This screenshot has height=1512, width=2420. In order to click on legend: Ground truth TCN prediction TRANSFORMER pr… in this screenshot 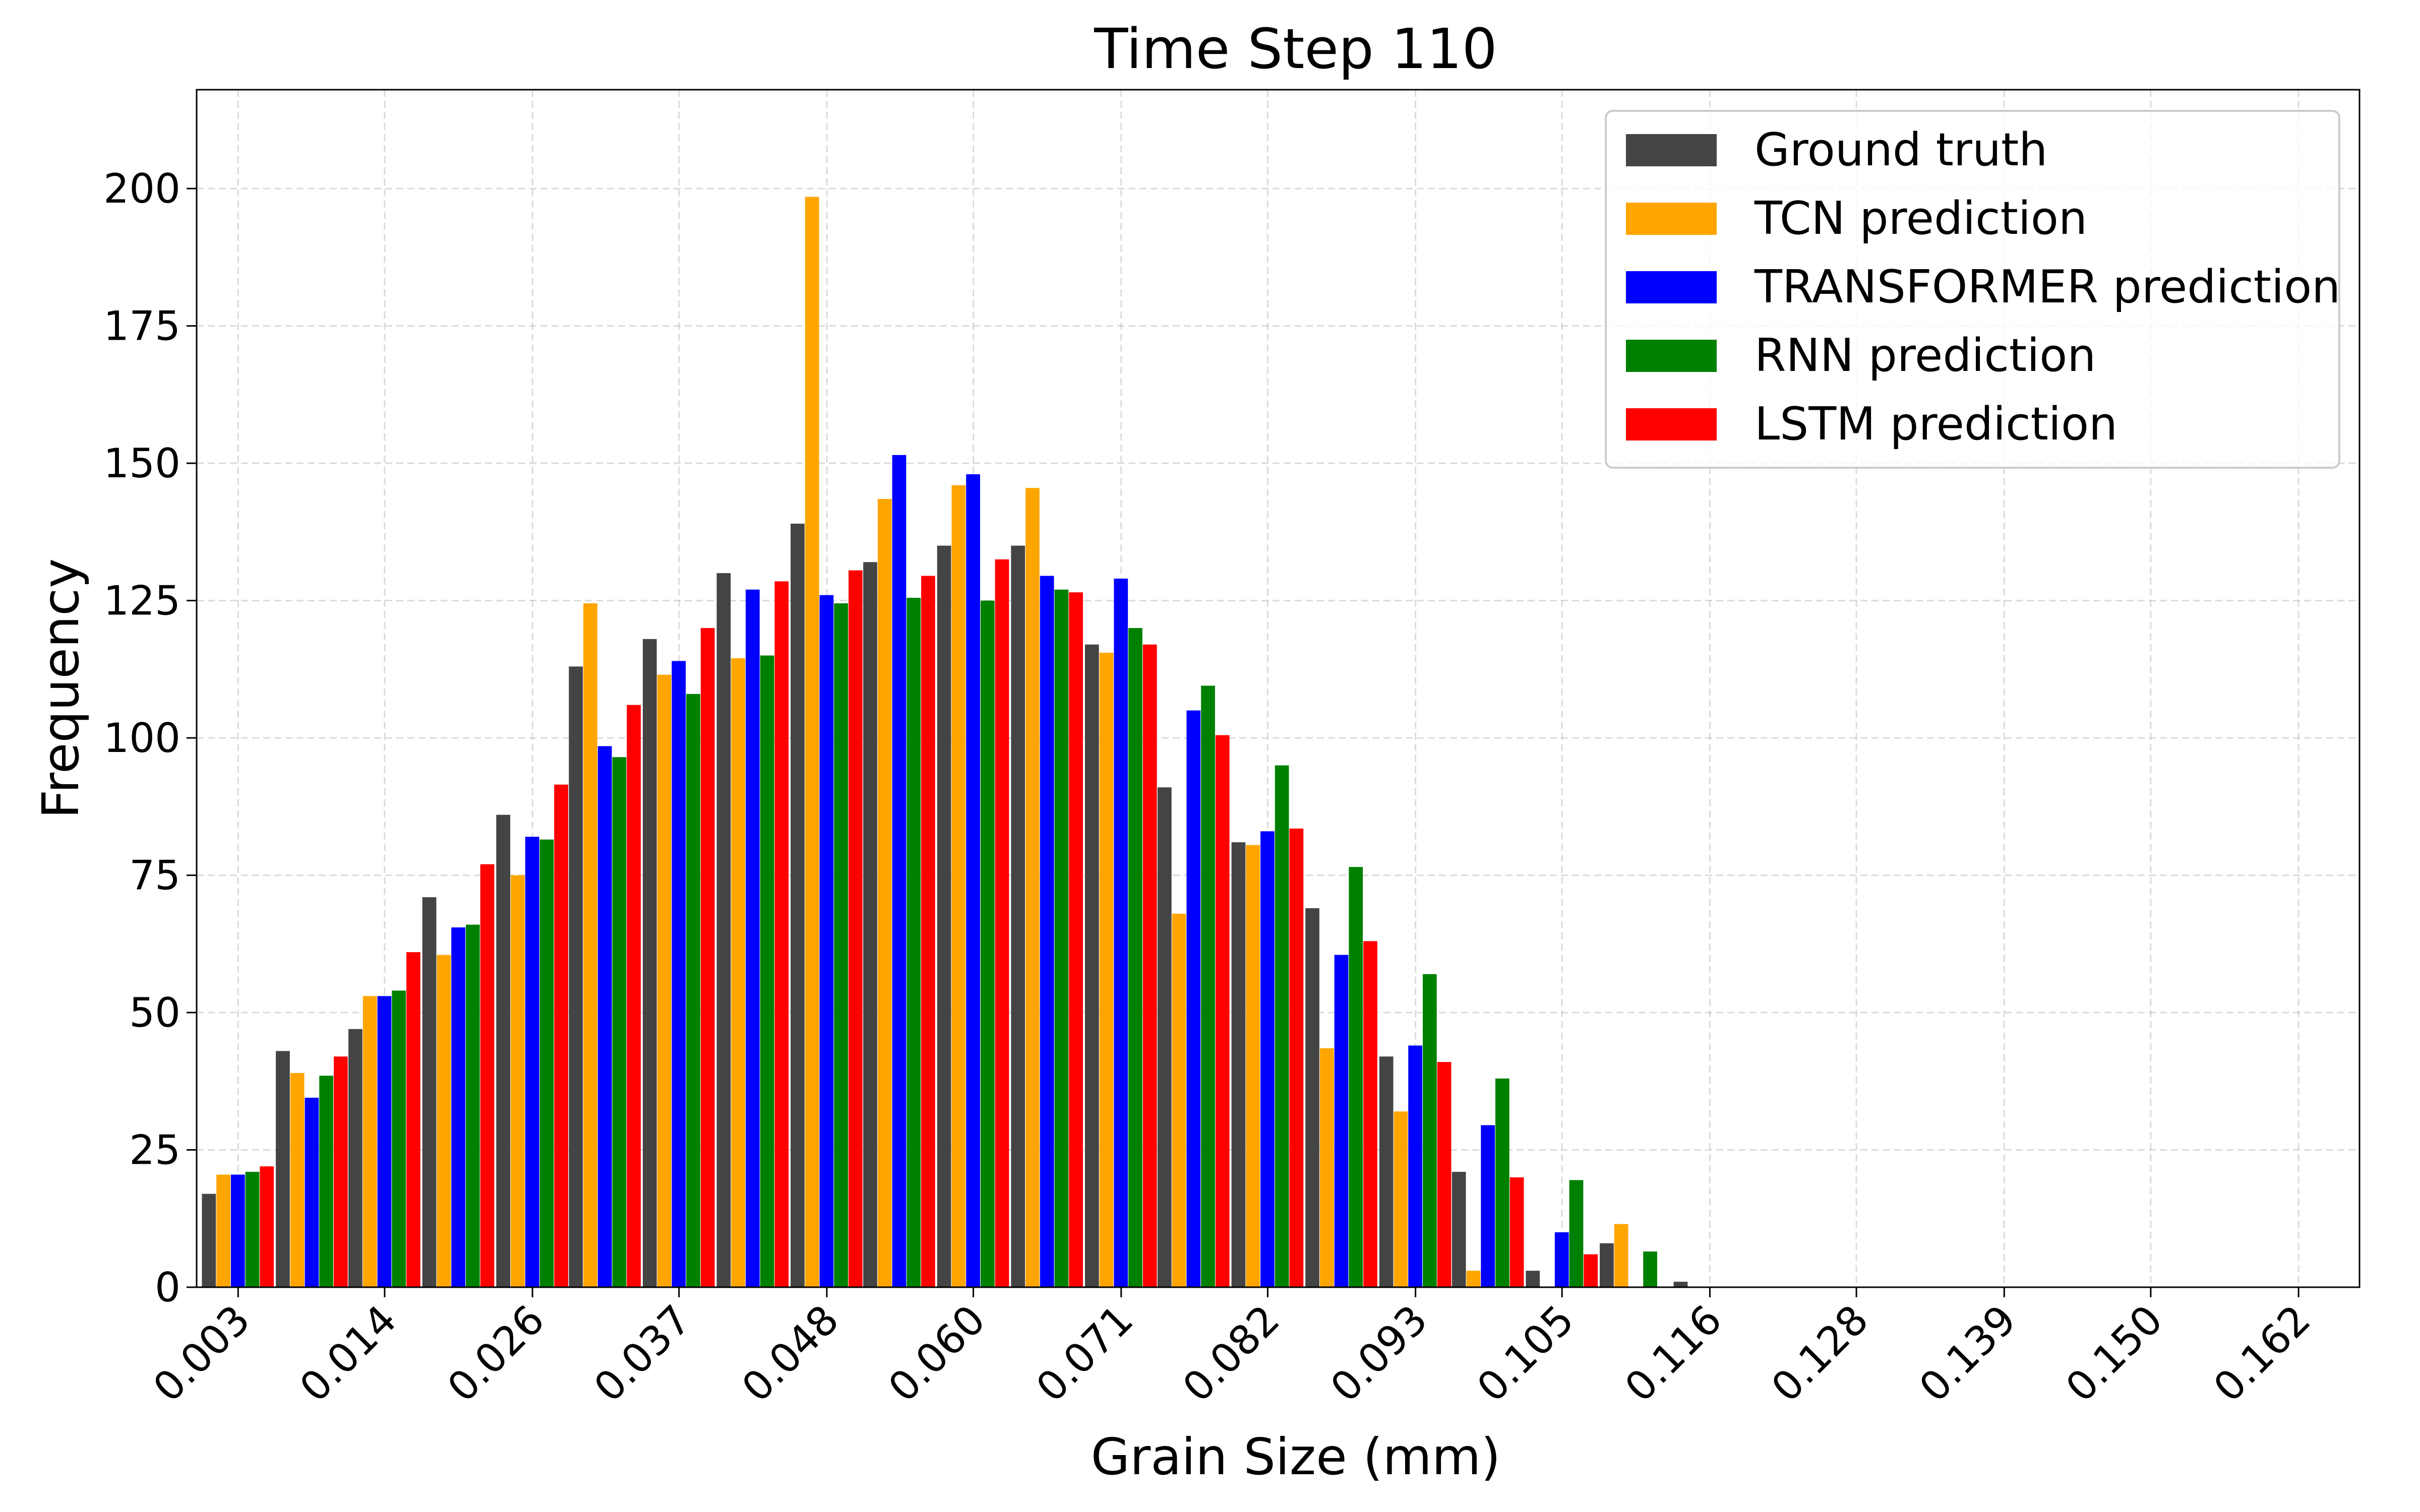, I will do `click(1972, 289)`.